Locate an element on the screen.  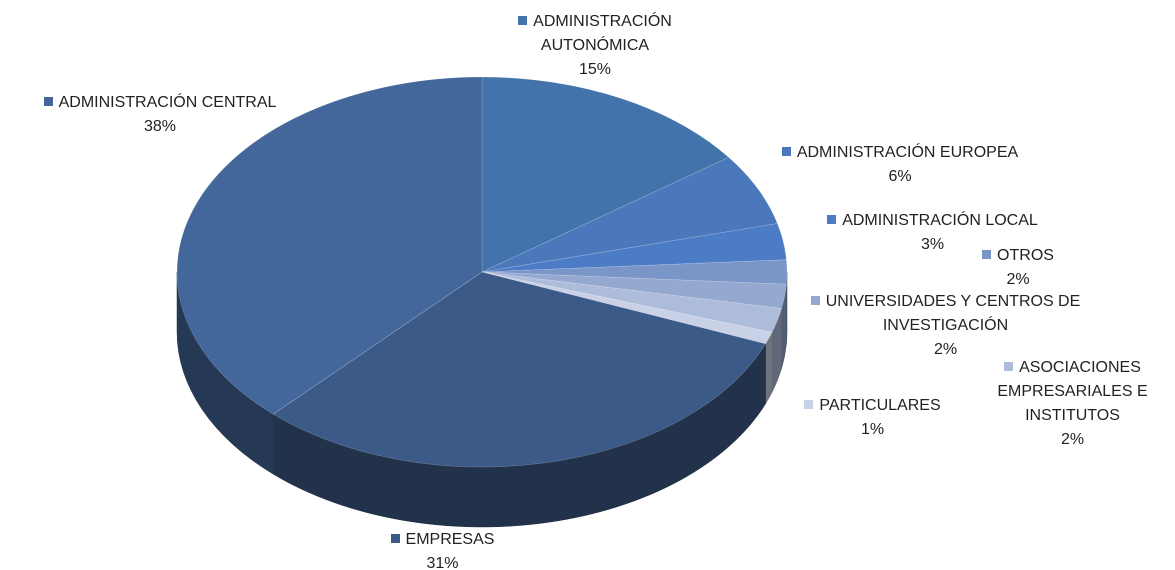
category-label: PARTICULARES is located at coordinates (880, 405).